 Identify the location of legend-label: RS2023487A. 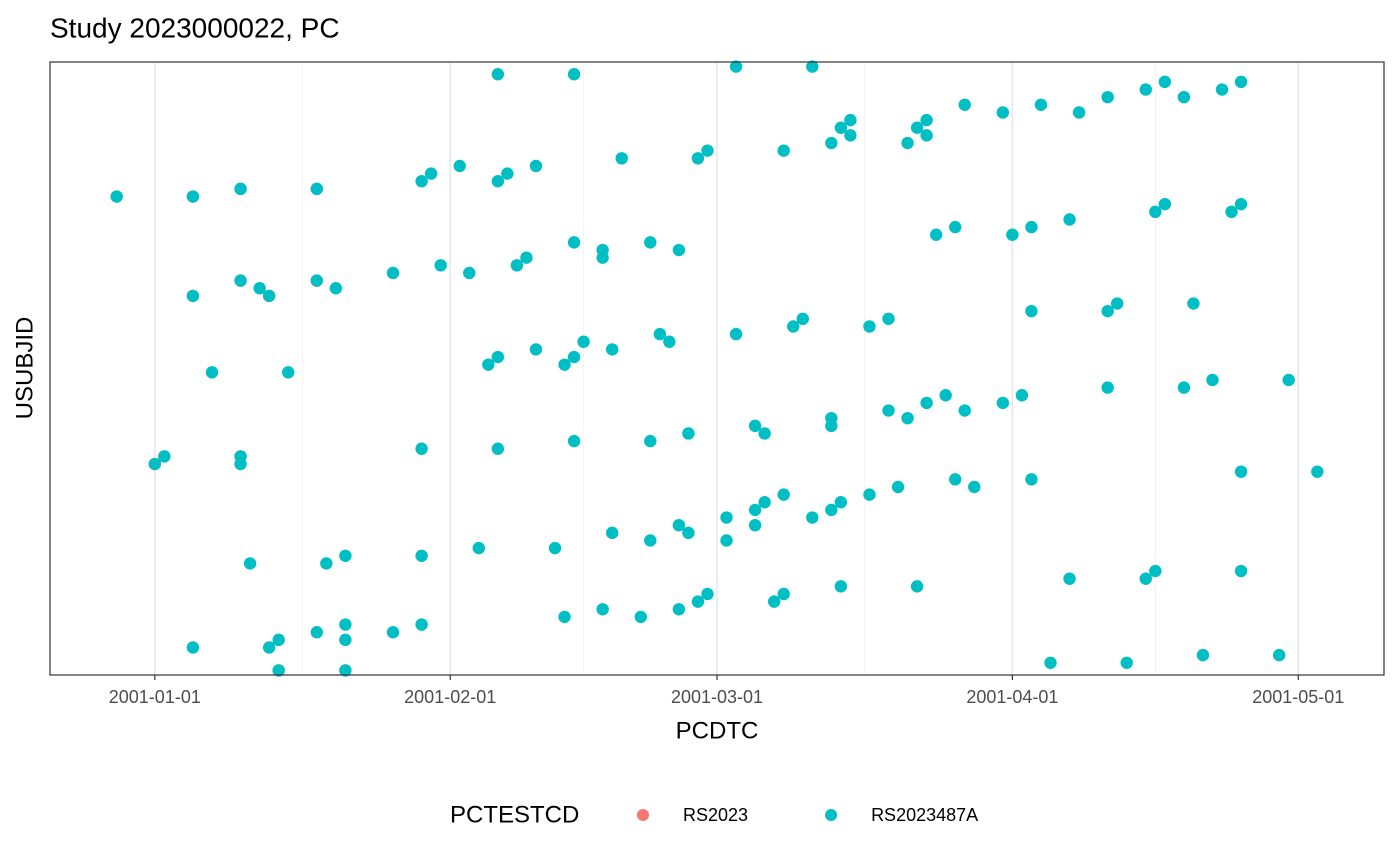
(924, 815).